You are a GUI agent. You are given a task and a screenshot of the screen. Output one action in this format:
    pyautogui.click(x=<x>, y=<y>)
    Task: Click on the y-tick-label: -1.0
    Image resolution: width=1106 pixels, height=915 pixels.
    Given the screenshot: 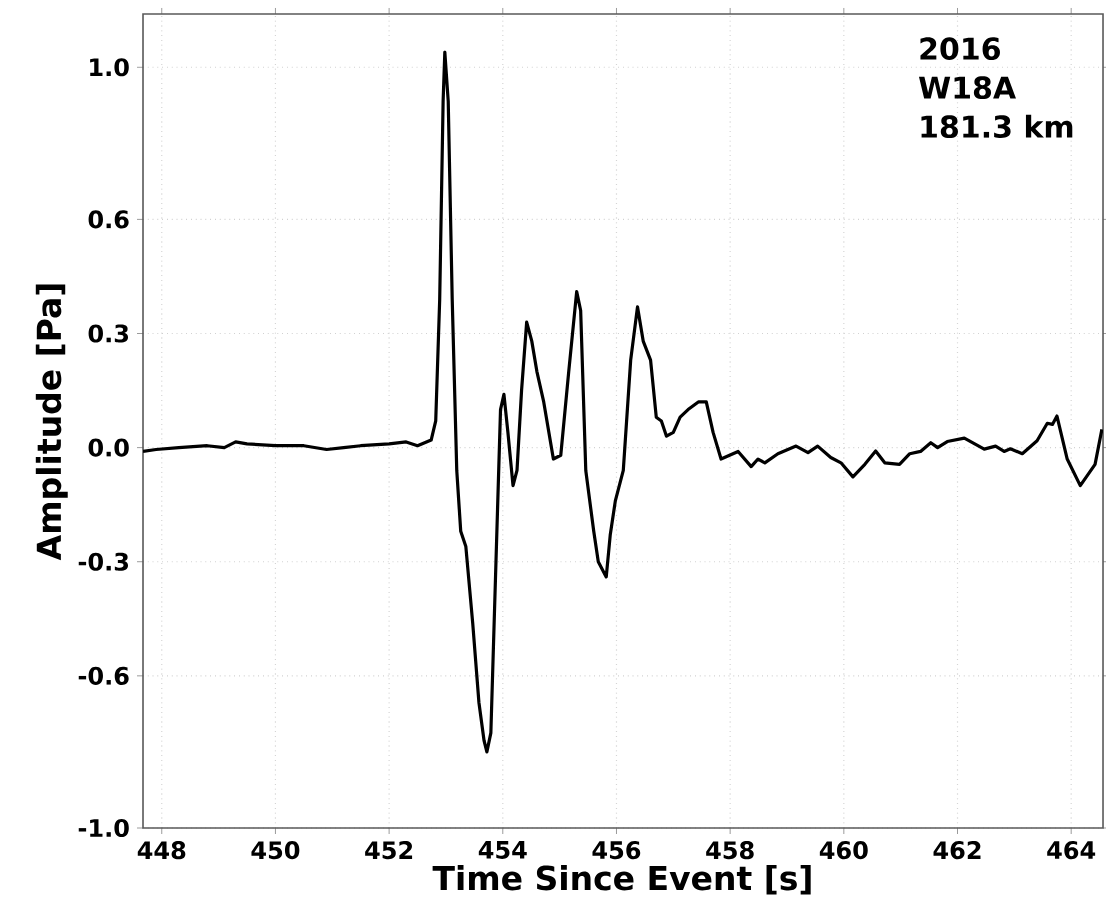 What is the action you would take?
    pyautogui.click(x=103, y=828)
    